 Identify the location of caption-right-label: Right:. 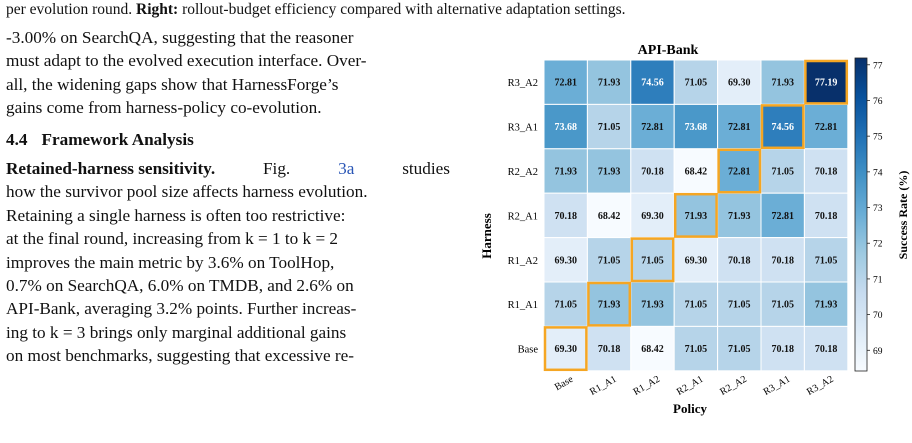
(157, 9).